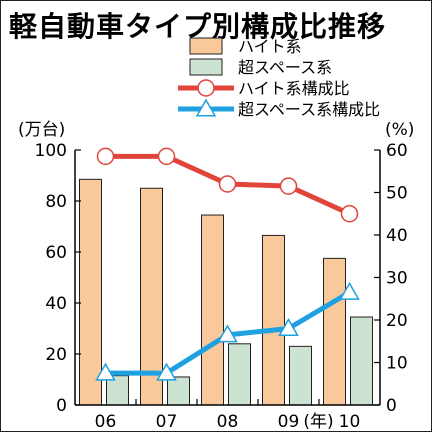 This screenshot has height=434, width=434. I want to click on legend-label-3: 超スペース系構成比, so click(309, 109).